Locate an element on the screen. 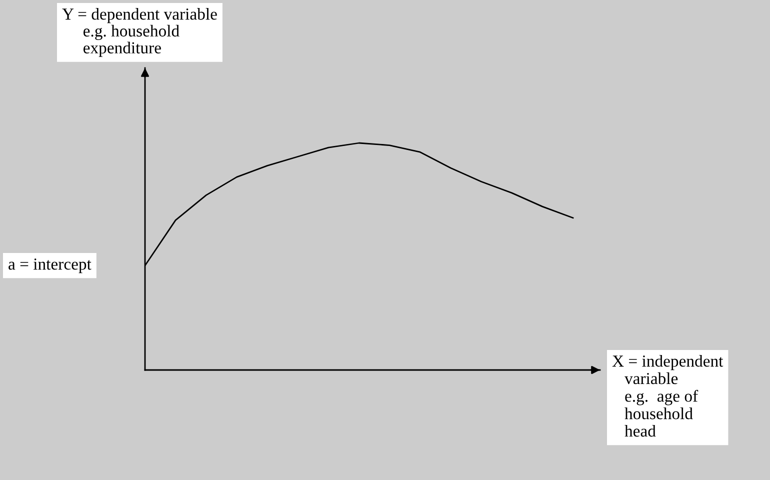 This screenshot has width=770, height=480. text: a = intercept is located at coordinates (50, 266).